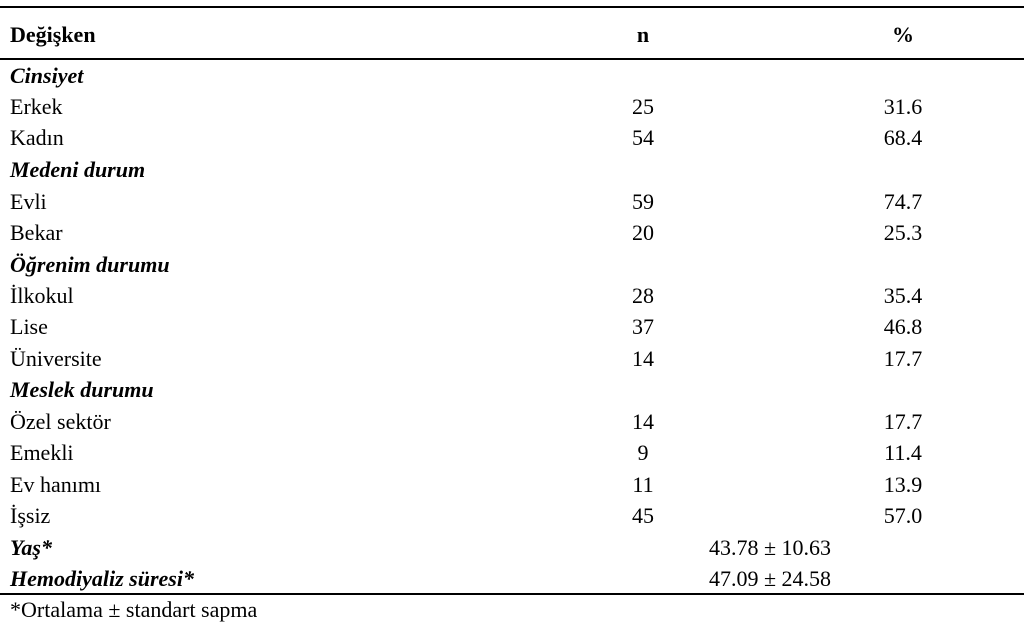  I want to click on summary-label: Yaş*, so click(31, 547).